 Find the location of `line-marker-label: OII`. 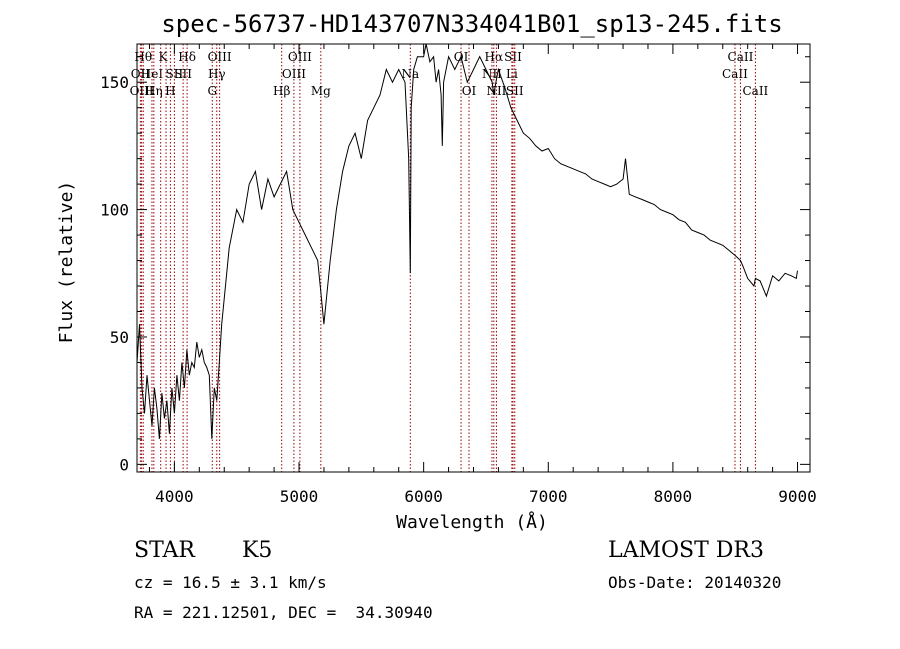

line-marker-label: OII is located at coordinates (141, 74).